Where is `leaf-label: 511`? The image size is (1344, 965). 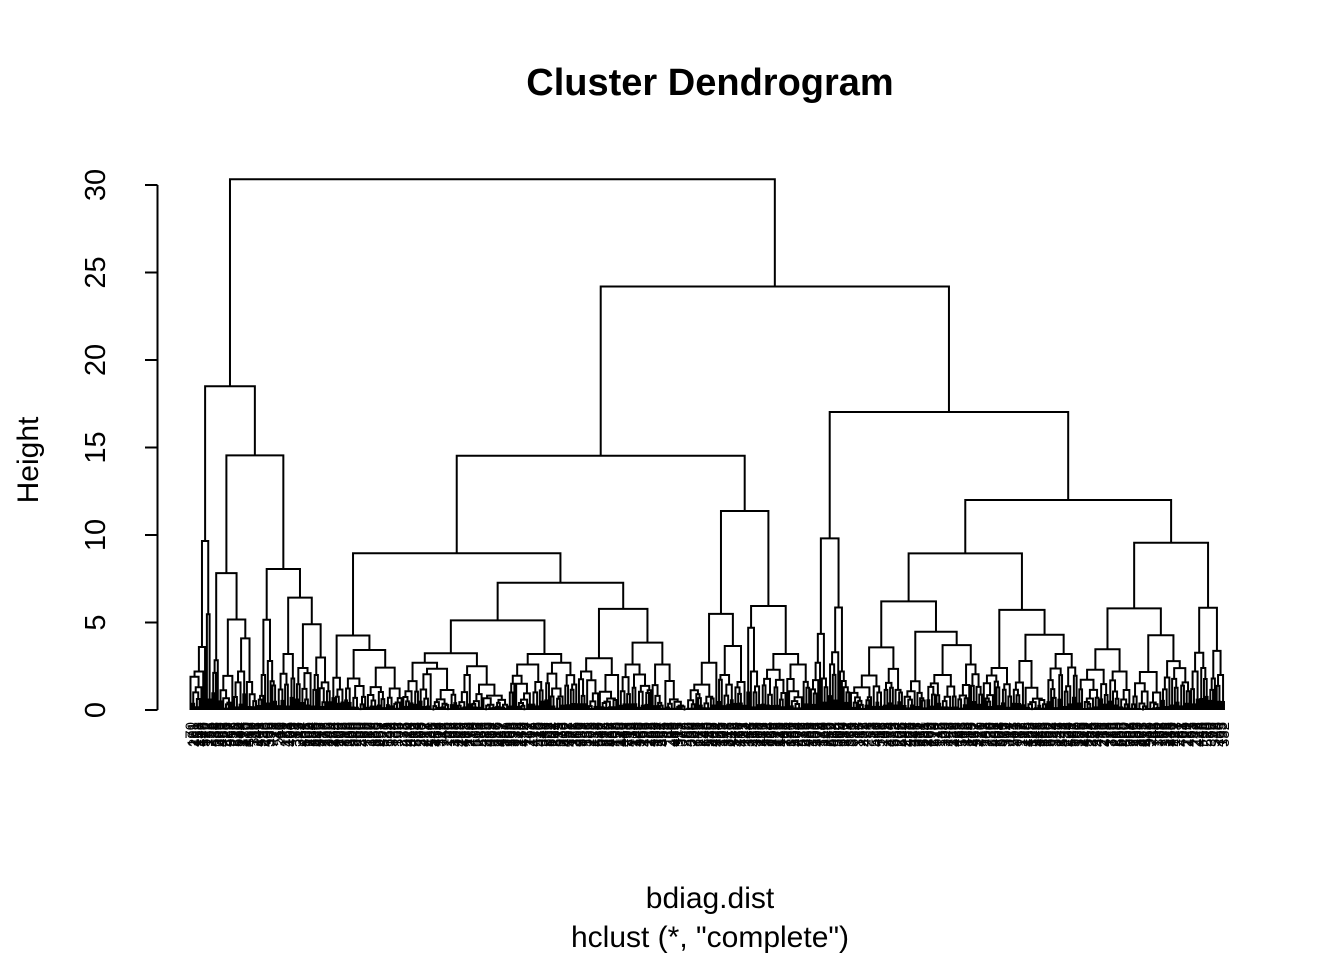
leaf-label: 511 is located at coordinates (278, 734).